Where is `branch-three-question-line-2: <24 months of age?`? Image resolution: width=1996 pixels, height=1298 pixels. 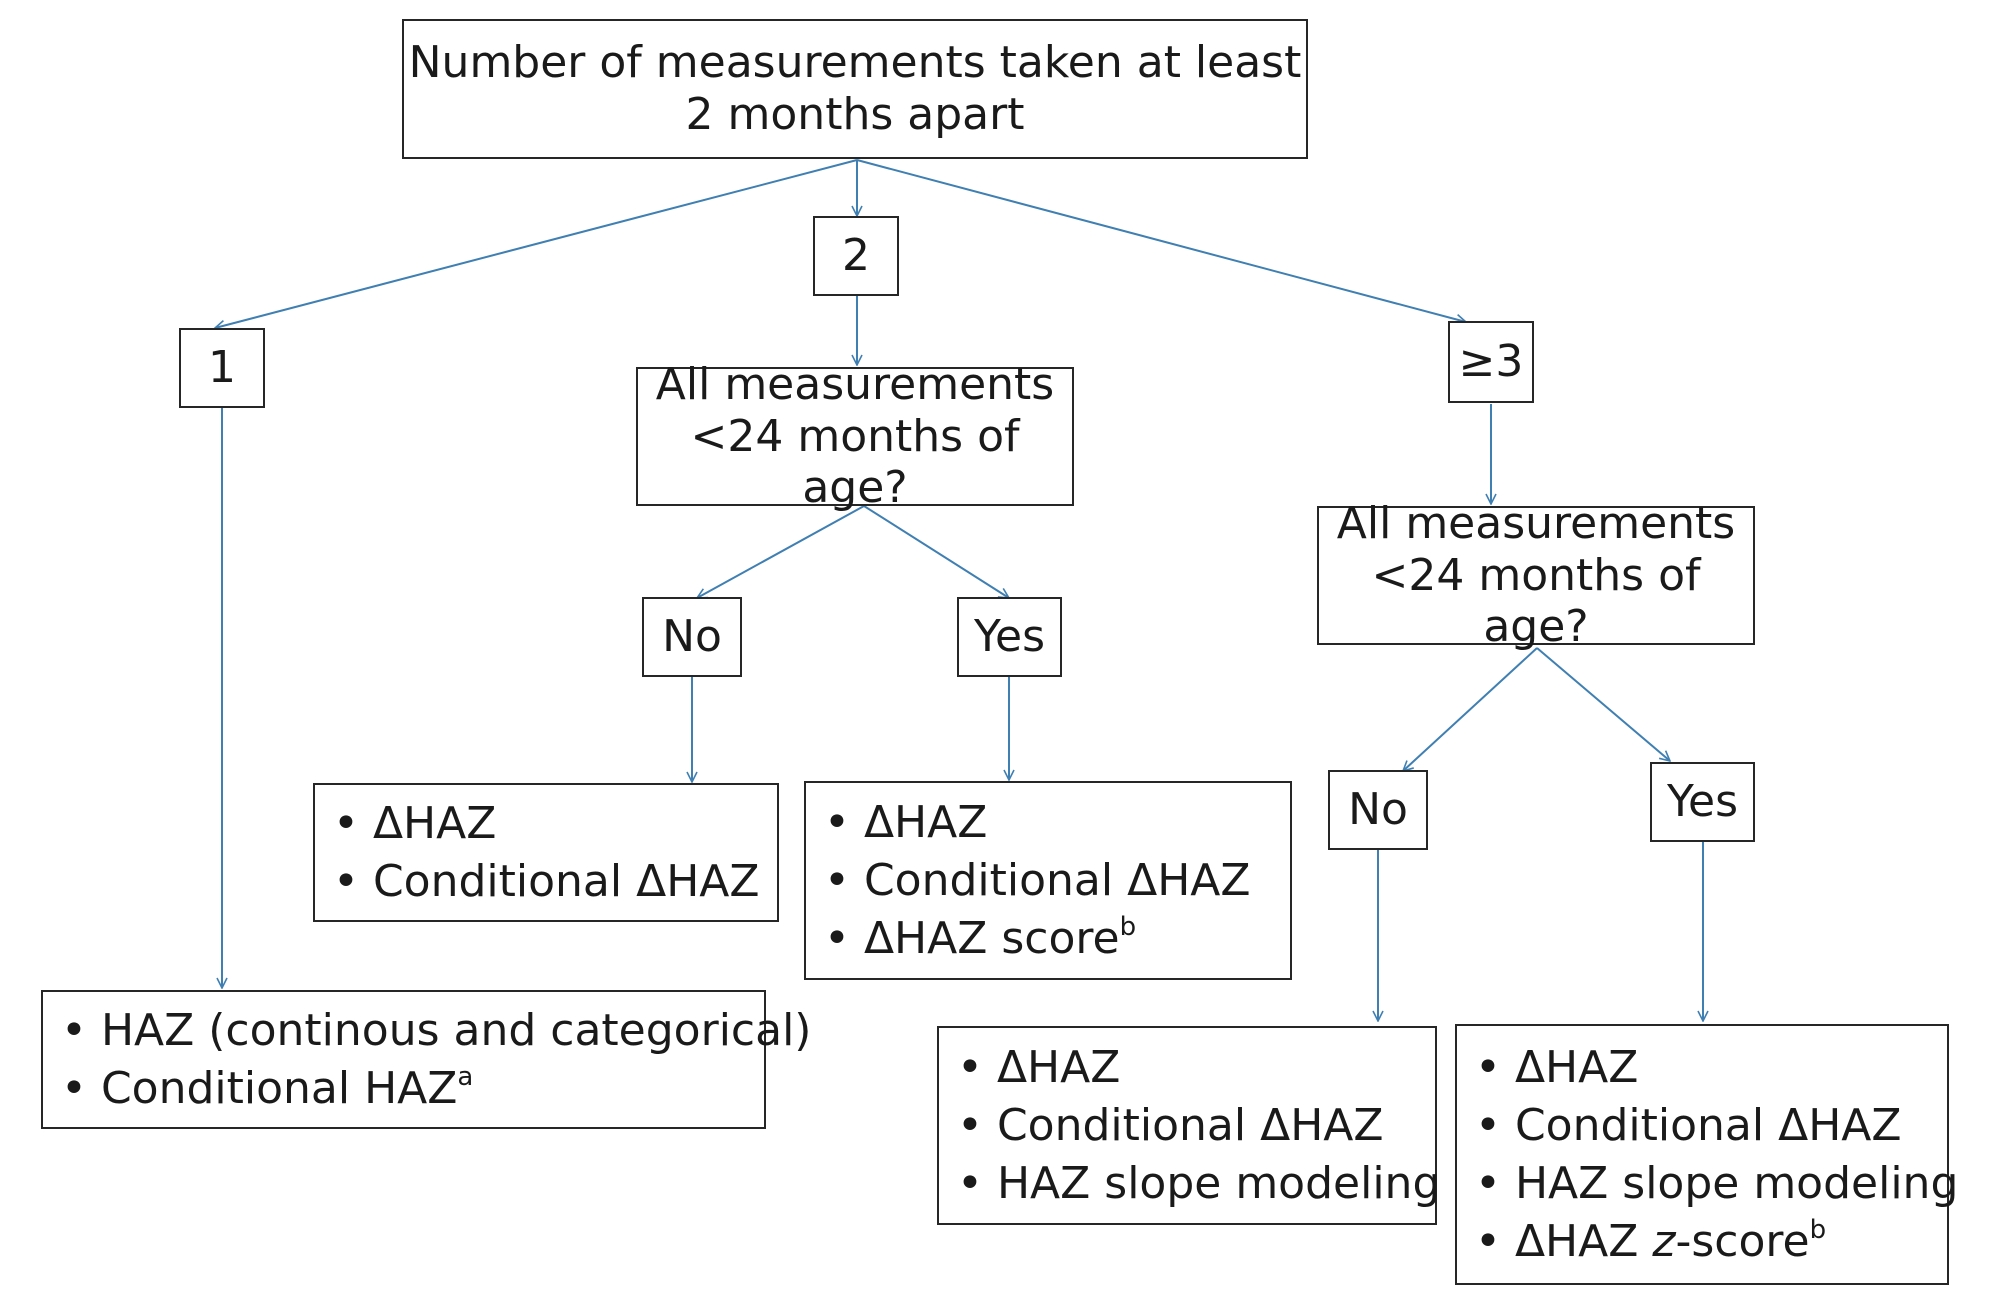 branch-three-question-line-2: <24 months of age? is located at coordinates (1536, 601).